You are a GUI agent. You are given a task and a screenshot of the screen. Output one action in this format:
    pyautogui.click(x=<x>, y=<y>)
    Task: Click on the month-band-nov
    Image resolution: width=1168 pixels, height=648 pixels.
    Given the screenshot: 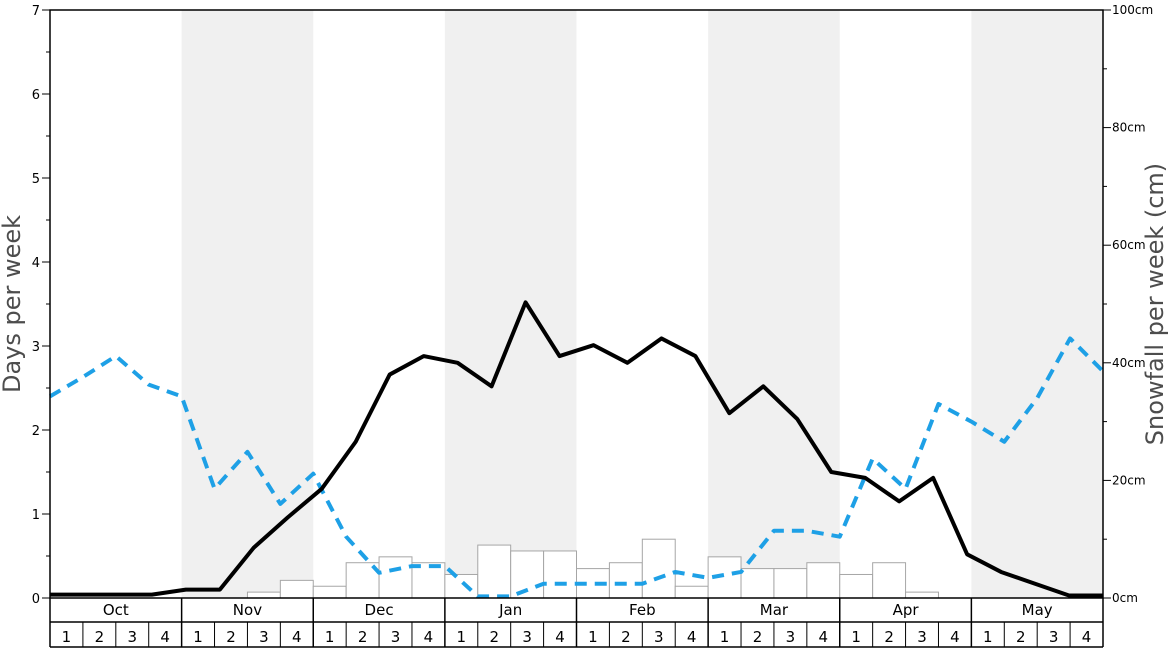 What is the action you would take?
    pyautogui.click(x=247, y=304)
    